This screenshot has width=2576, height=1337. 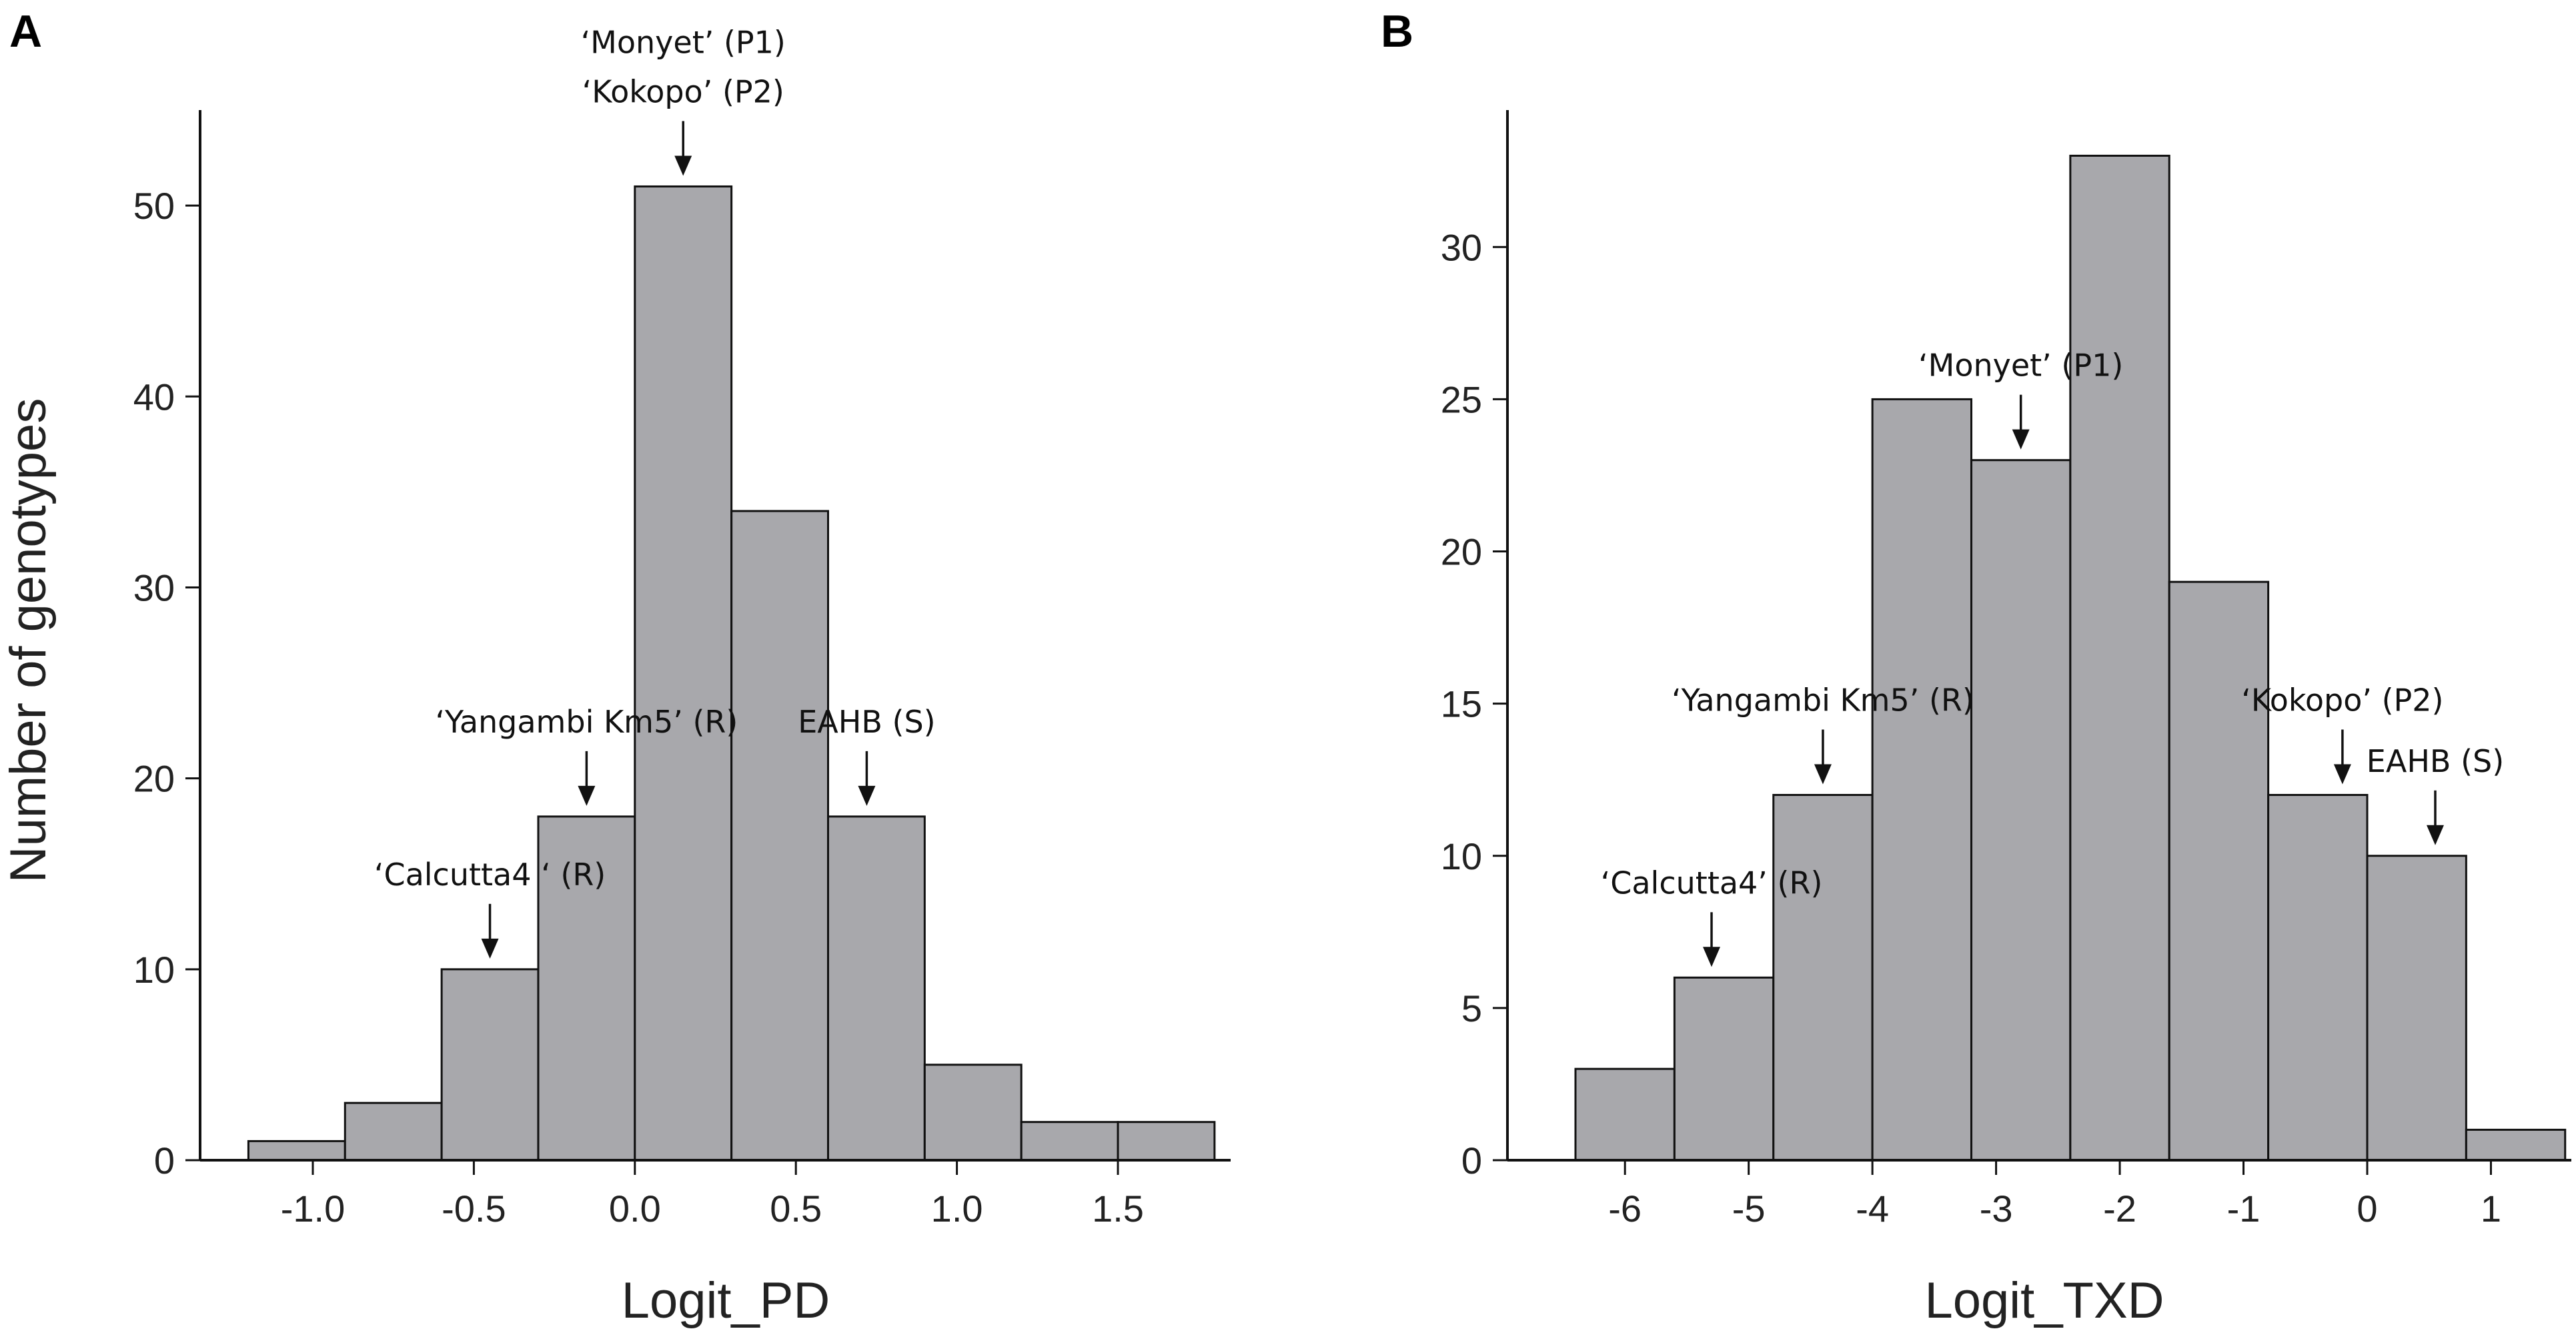 What do you see at coordinates (867, 722) in the screenshot?
I see `panel-a-annotation-label: EAHB (S)` at bounding box center [867, 722].